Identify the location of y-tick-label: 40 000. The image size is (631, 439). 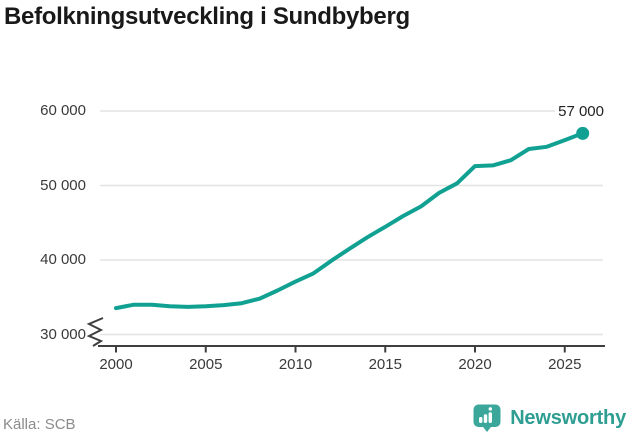
(63, 259).